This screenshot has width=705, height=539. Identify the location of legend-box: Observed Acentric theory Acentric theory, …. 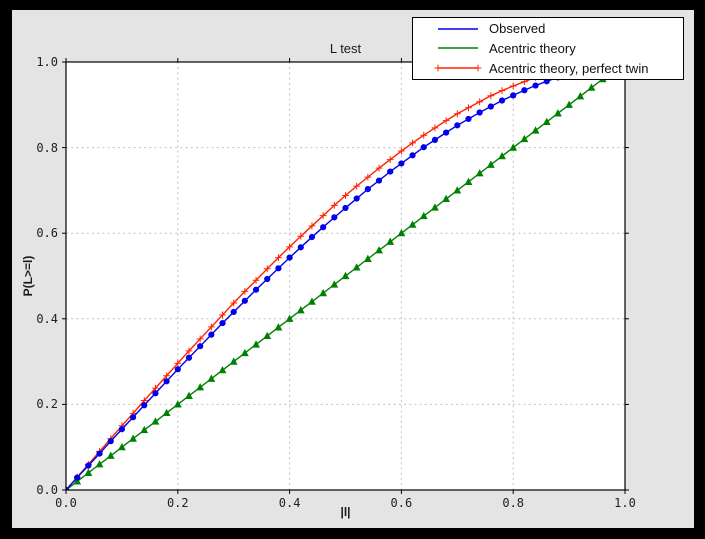
(548, 48).